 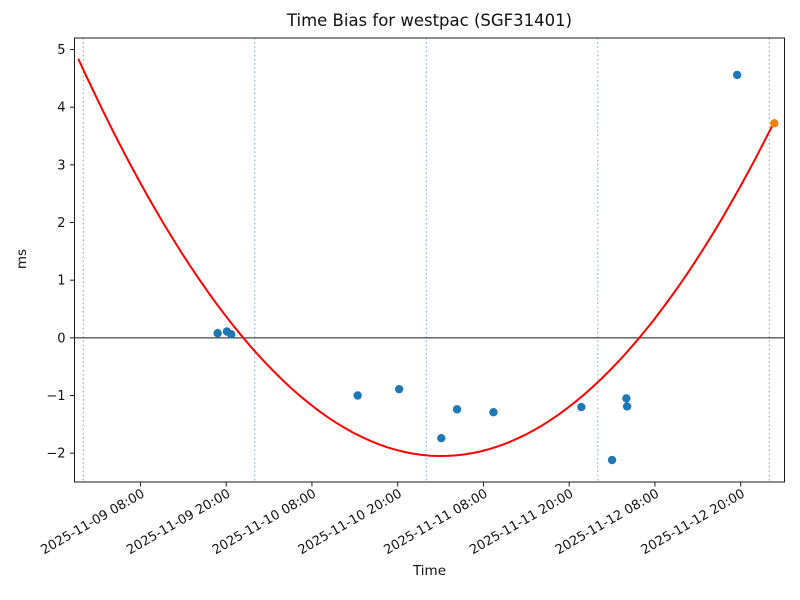 What do you see at coordinates (61, 108) in the screenshot?
I see `y-tick-label: 4` at bounding box center [61, 108].